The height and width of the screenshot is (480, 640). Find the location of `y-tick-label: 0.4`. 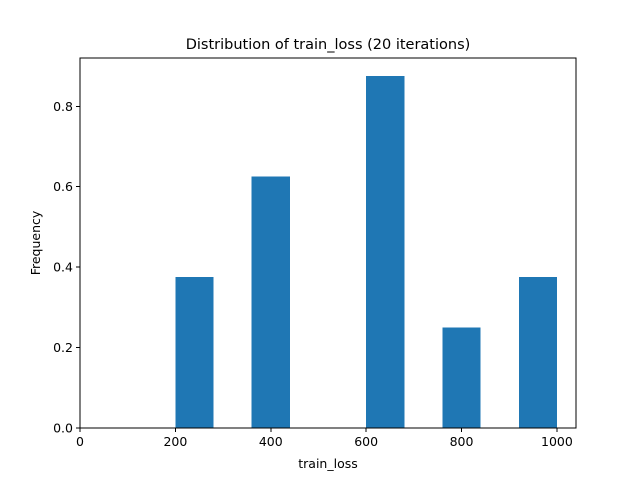

y-tick-label: 0.4 is located at coordinates (63, 267).